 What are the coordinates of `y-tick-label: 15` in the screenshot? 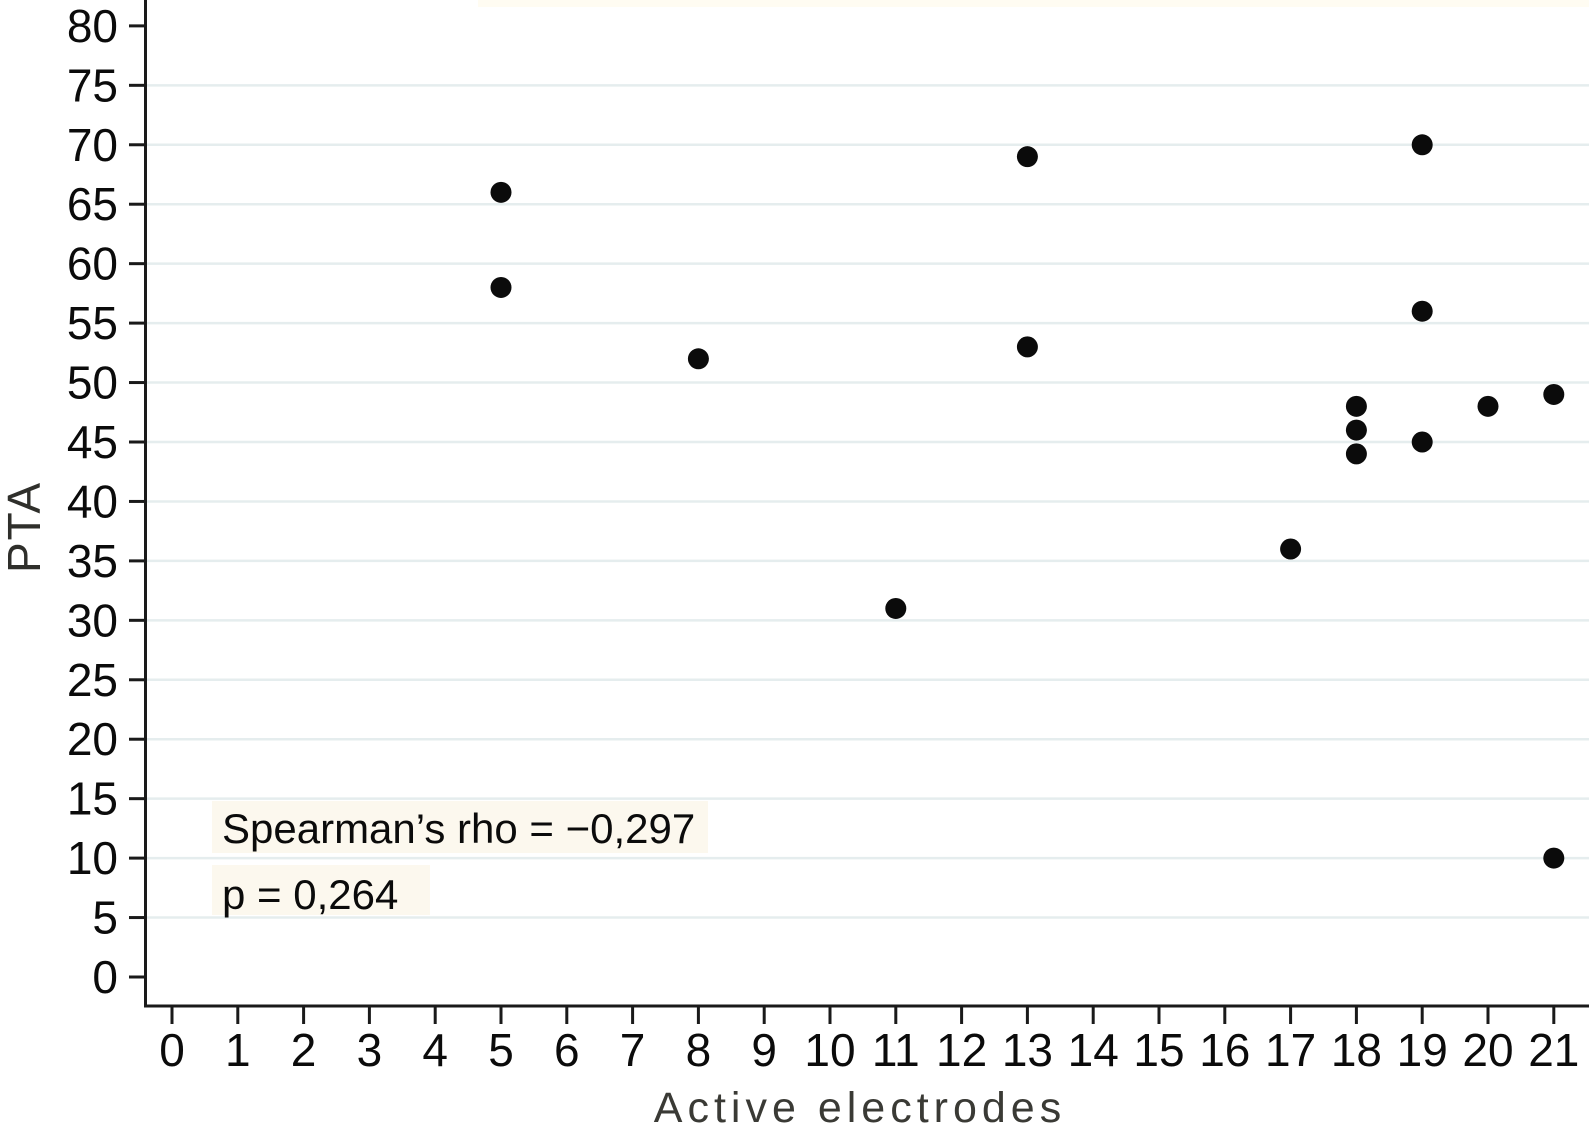 It's located at (92, 799).